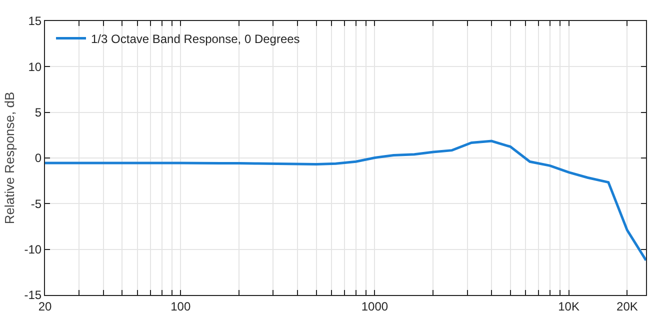  Describe the element at coordinates (33, 249) in the screenshot. I see `y-tick-label: -10` at that location.